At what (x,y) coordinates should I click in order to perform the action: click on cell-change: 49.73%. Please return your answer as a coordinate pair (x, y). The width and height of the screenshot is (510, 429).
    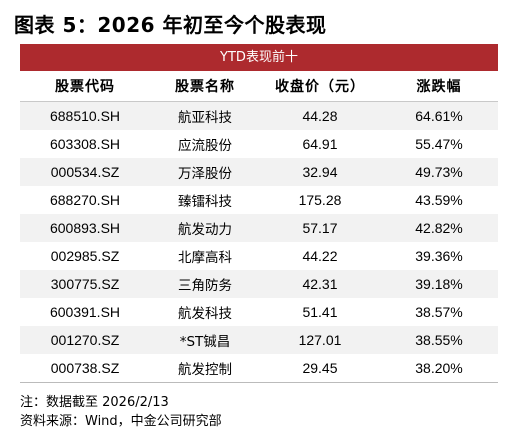
    Looking at the image, I should click on (439, 172).